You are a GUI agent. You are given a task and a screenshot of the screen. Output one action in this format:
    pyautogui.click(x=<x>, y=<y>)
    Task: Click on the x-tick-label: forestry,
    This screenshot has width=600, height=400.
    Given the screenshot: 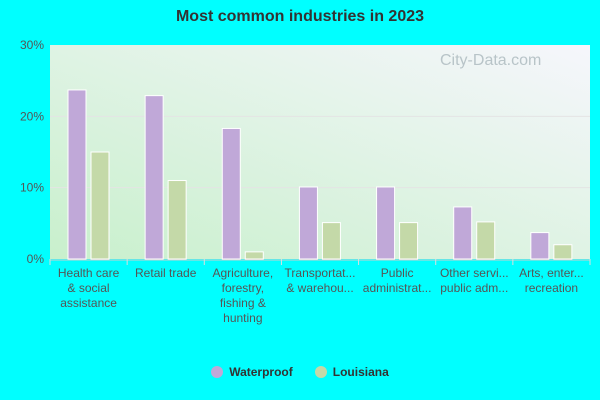 What is the action you would take?
    pyautogui.click(x=243, y=288)
    